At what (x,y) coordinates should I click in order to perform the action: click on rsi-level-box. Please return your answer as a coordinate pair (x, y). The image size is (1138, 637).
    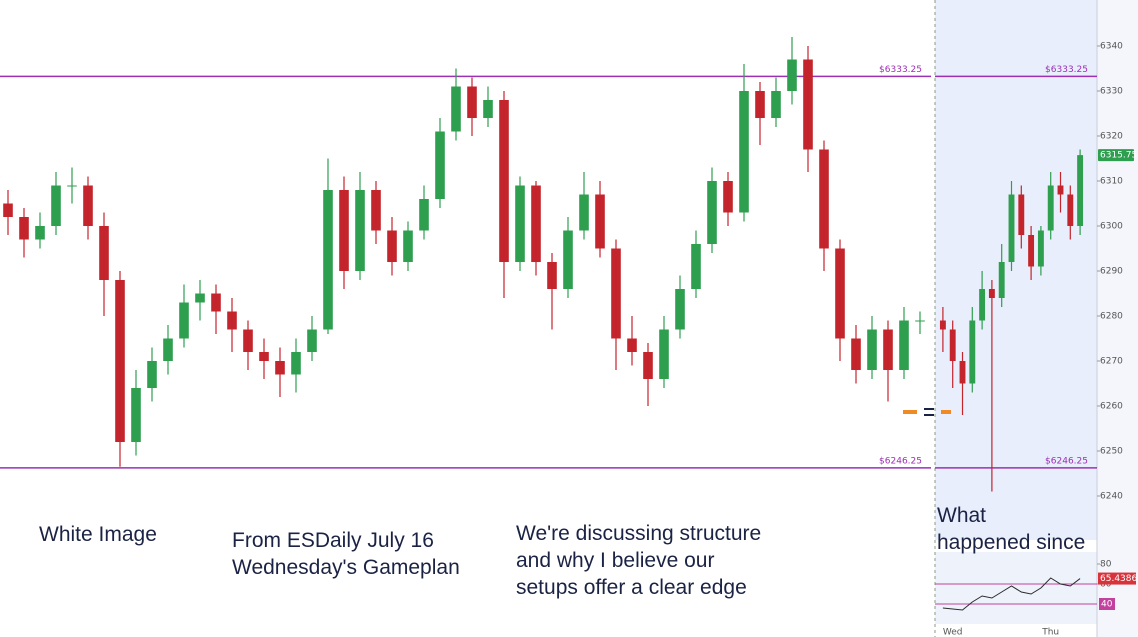
    Looking at the image, I should click on (1107, 604).